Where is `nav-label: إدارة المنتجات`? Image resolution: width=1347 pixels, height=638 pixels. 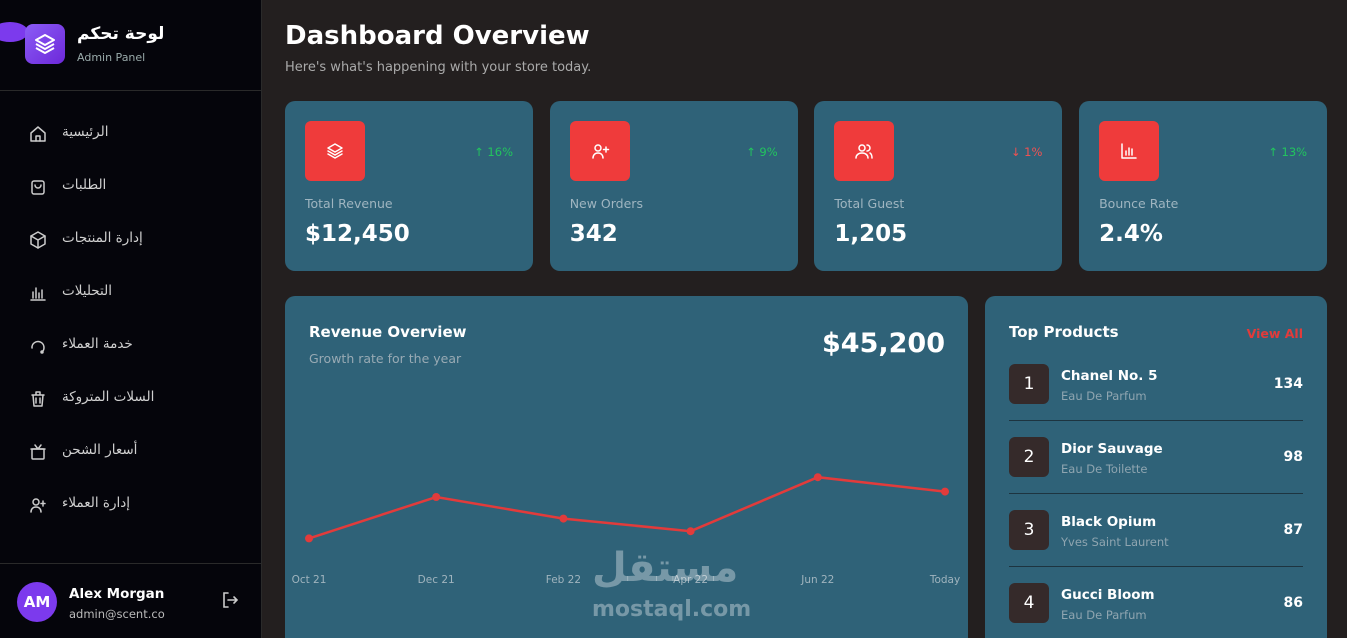 nav-label: إدارة المنتجات is located at coordinates (102, 238).